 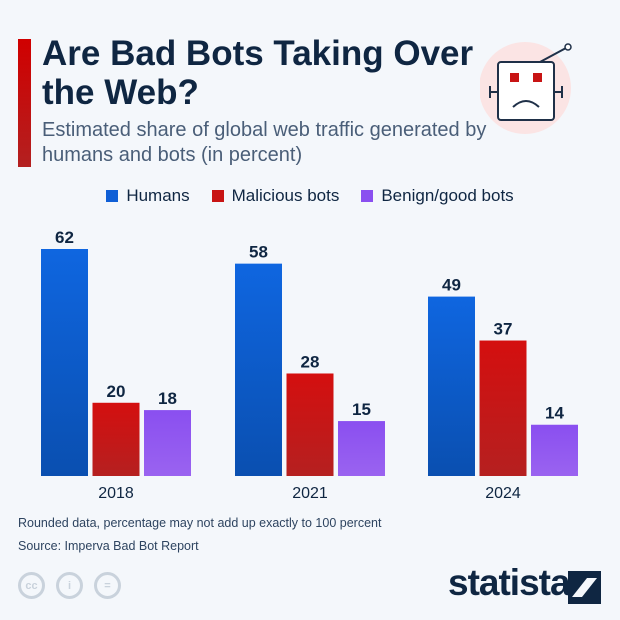 I want to click on bar-2024-humans, so click(x=451, y=386).